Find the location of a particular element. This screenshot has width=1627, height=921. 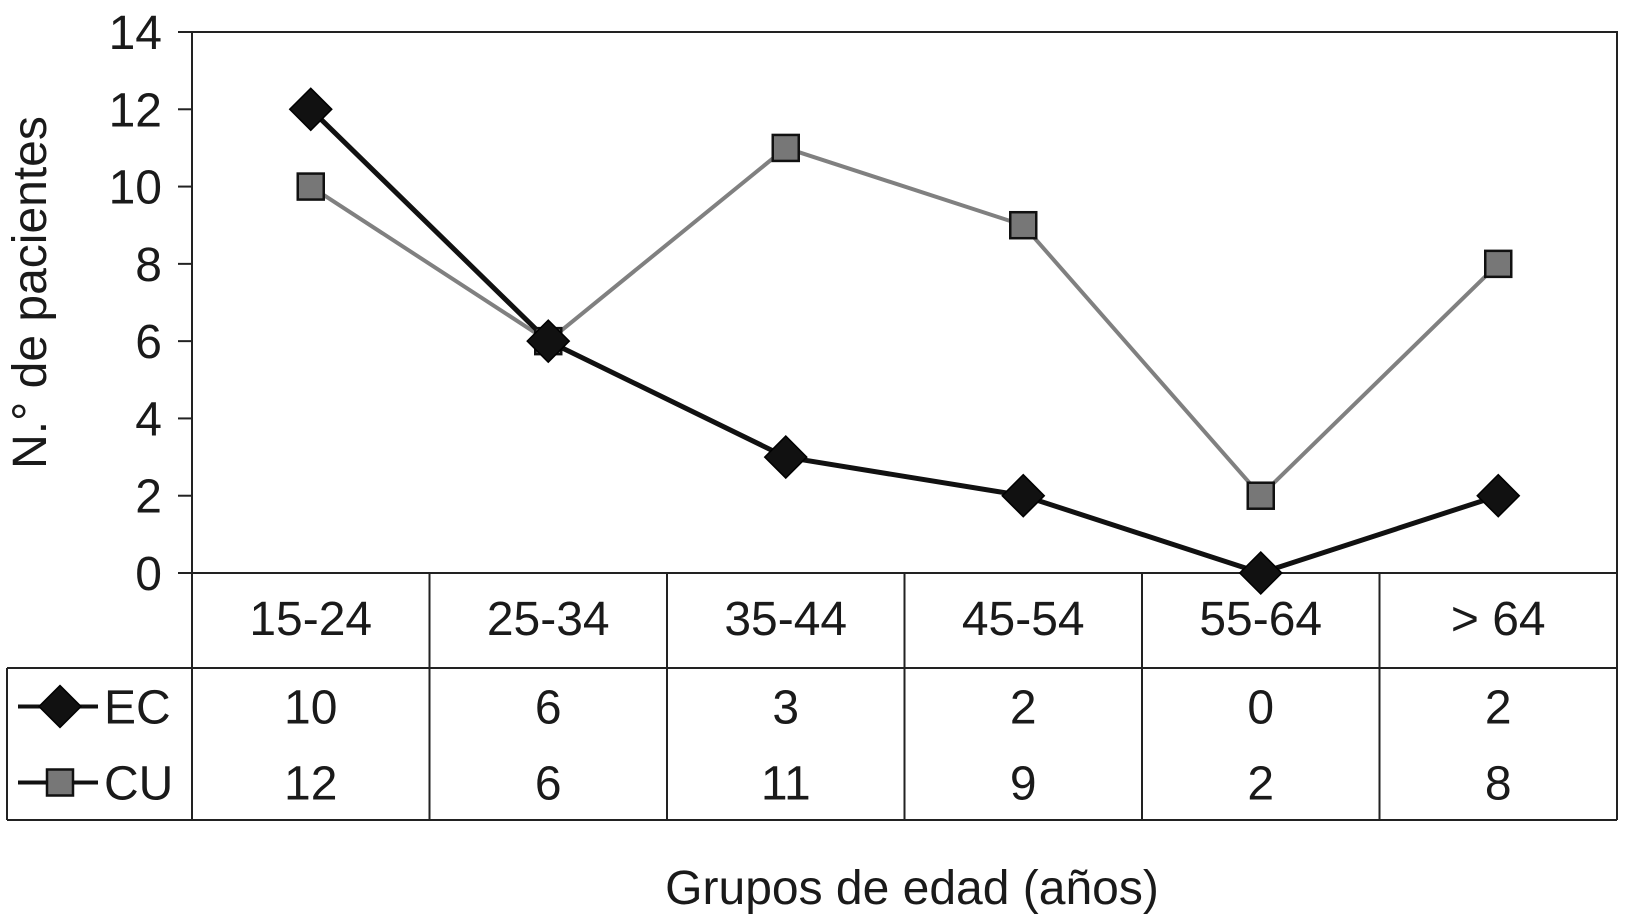

table-cell-cu: 8 is located at coordinates (1498, 784).